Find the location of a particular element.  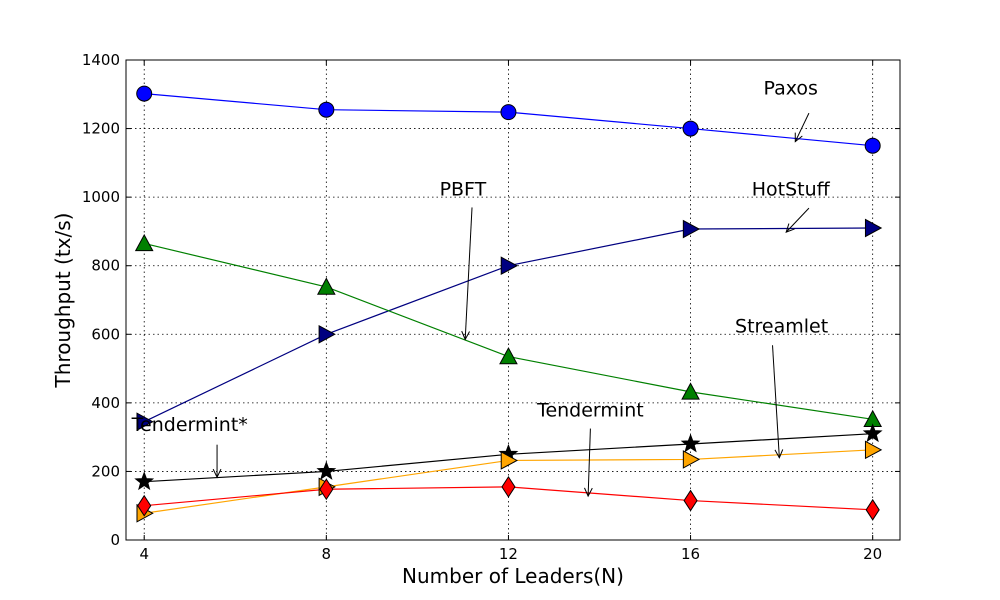

annotation-arrow-hotstuff is located at coordinates (797, 220).